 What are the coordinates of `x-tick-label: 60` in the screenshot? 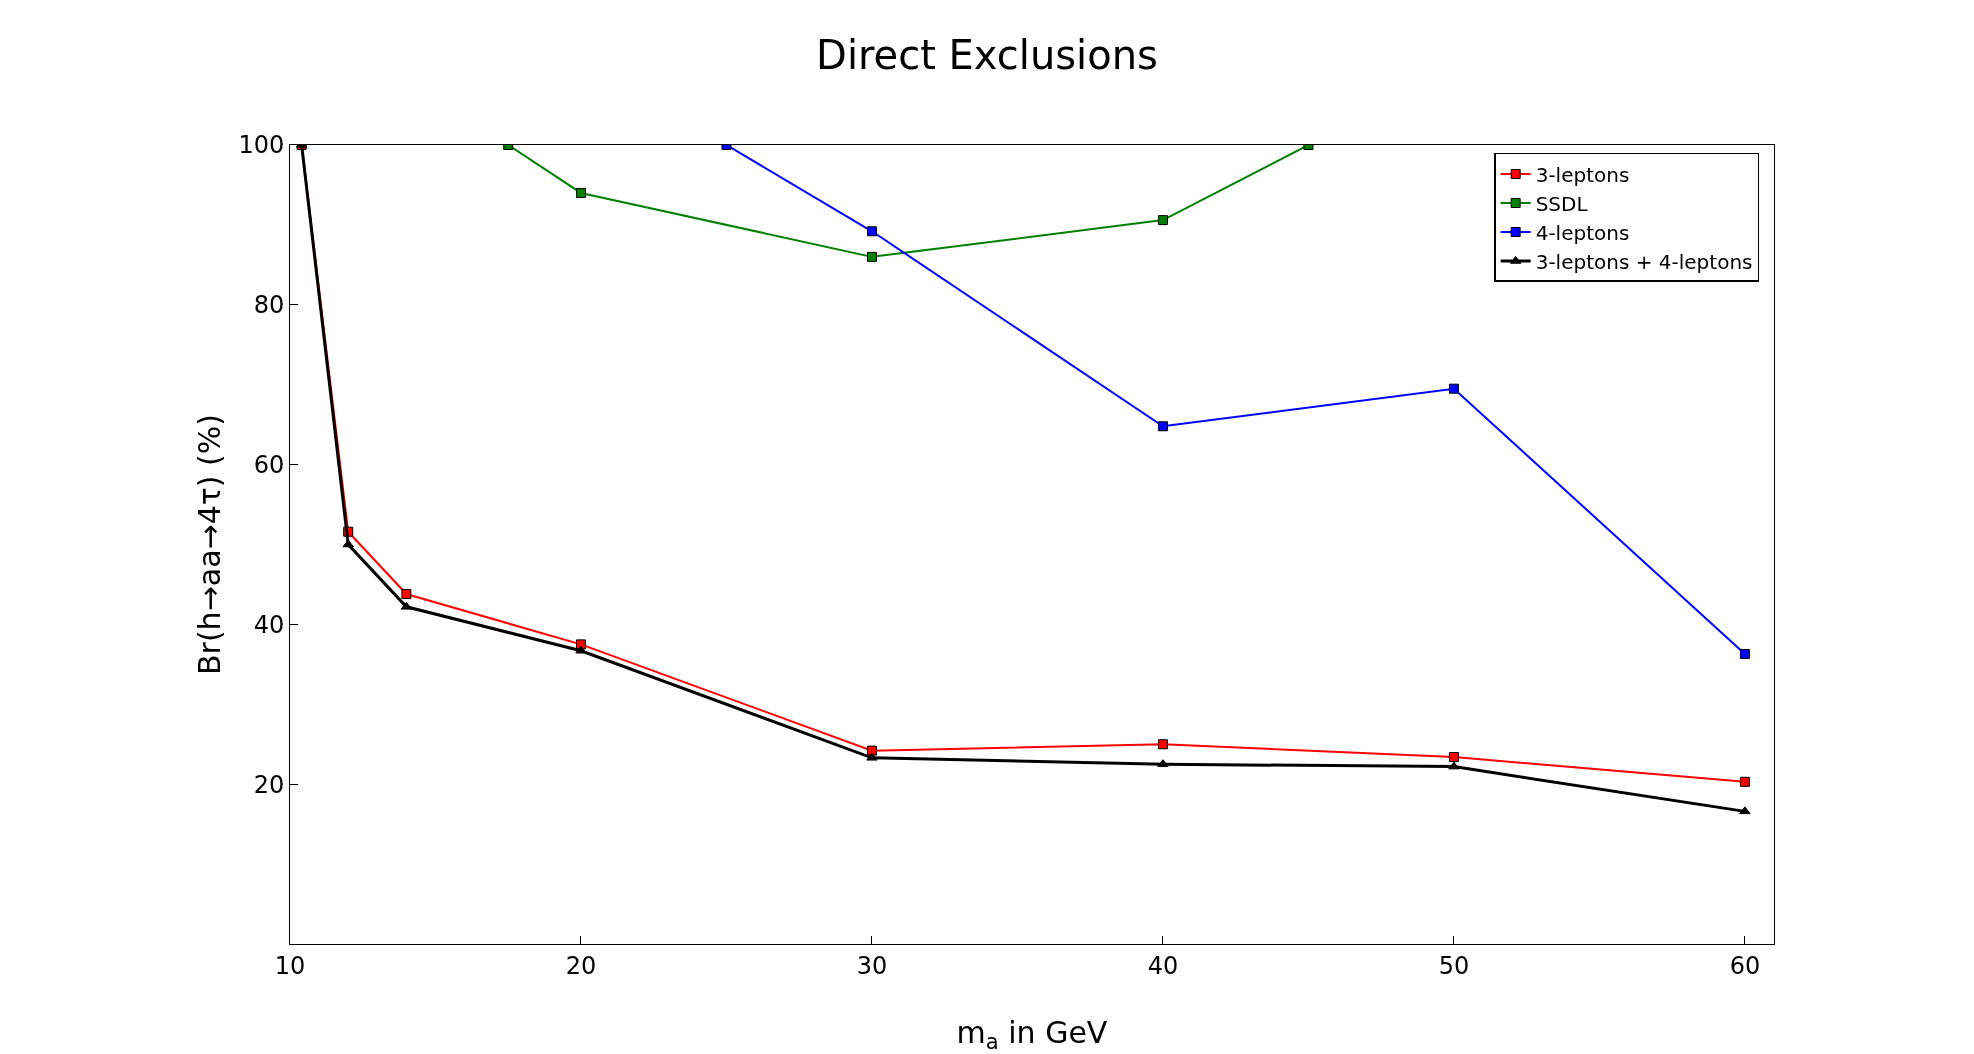 It's located at (1745, 965).